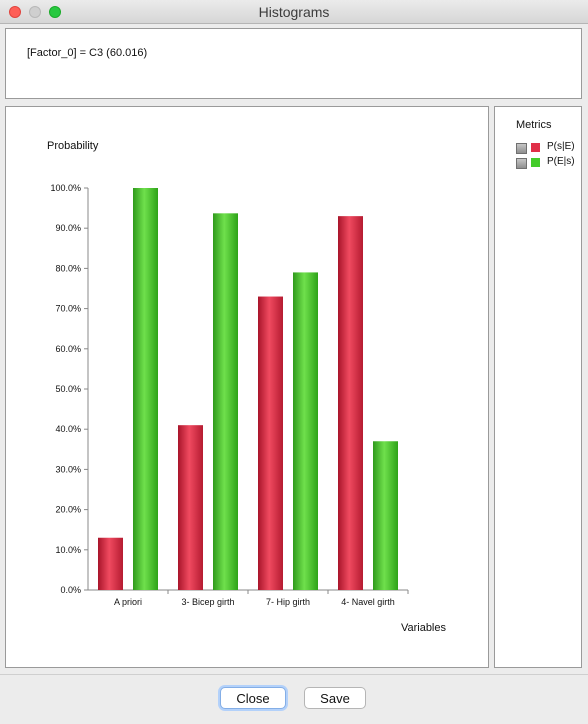  I want to click on y-tick-label: 80.0%, so click(68, 268).